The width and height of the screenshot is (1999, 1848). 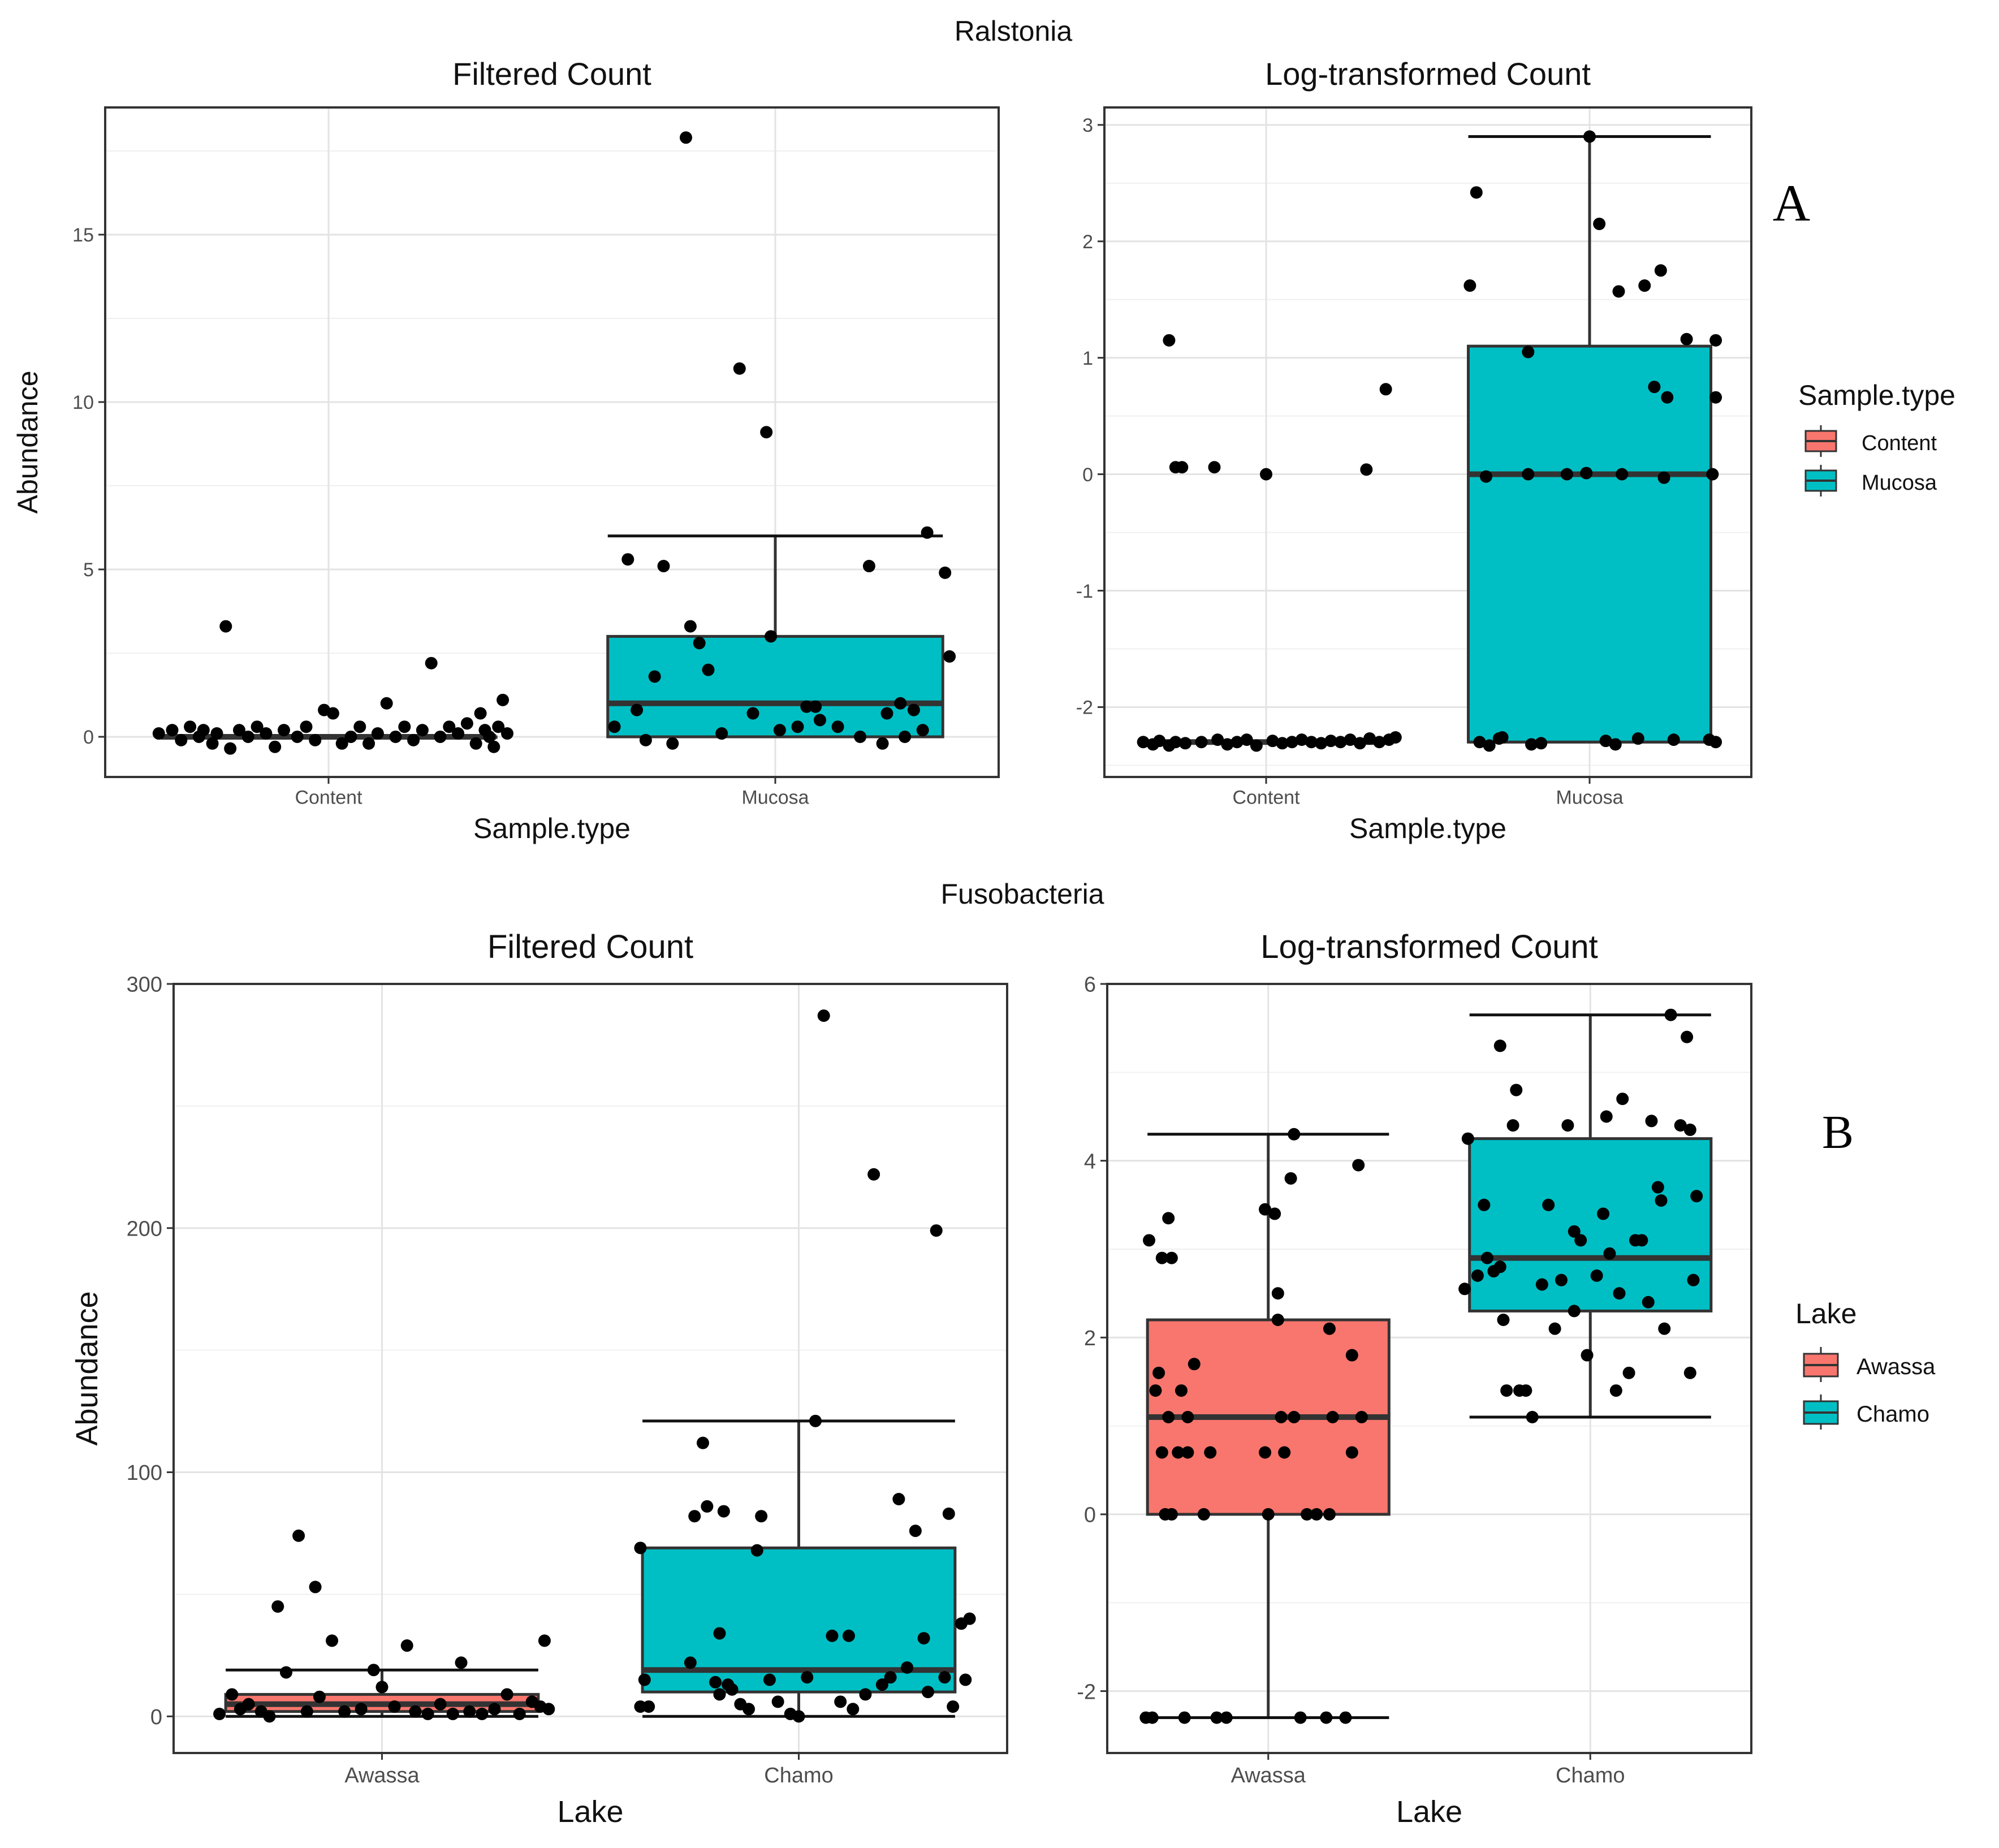 What do you see at coordinates (1087, 126) in the screenshot?
I see `y-tick-label: 3` at bounding box center [1087, 126].